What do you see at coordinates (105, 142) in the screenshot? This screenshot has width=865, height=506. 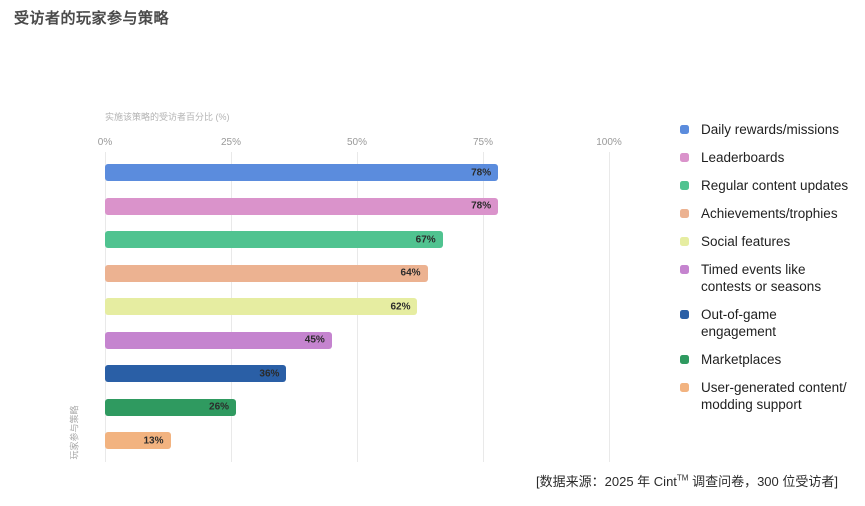 I see `x-tick-label: 0%` at bounding box center [105, 142].